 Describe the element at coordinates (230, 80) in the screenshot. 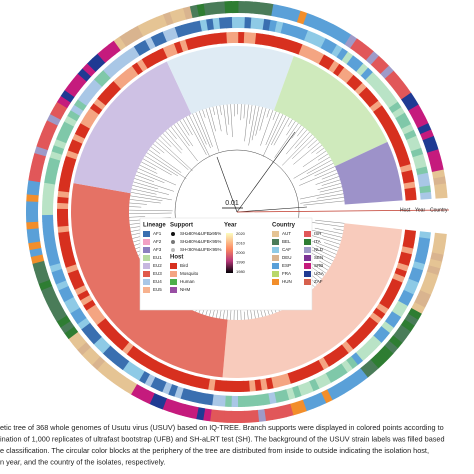

I see `lineage-band` at that location.